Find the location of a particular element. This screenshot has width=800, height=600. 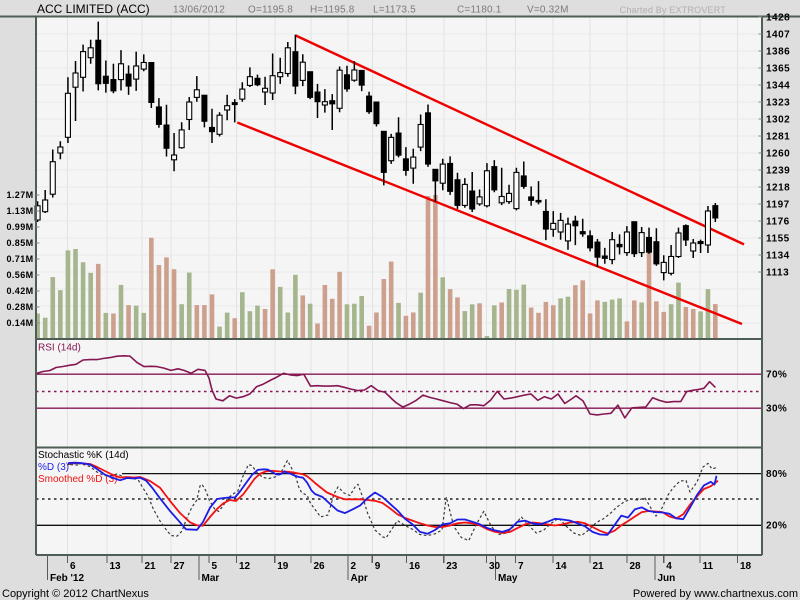

svg-text: 1155 is located at coordinates (778, 239).